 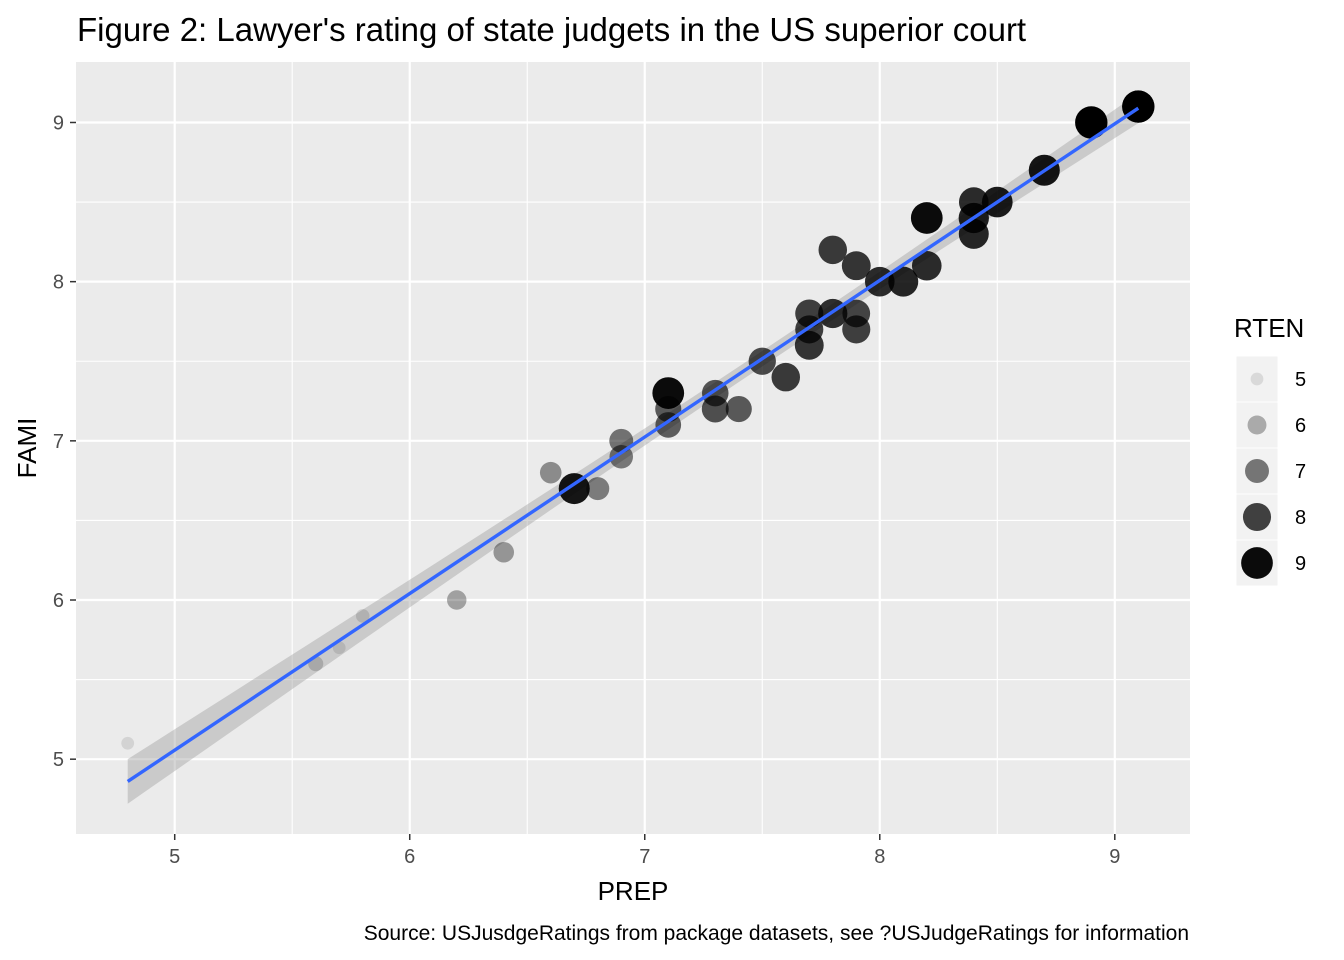 What do you see at coordinates (633, 891) in the screenshot?
I see `x-axis-title: PREP` at bounding box center [633, 891].